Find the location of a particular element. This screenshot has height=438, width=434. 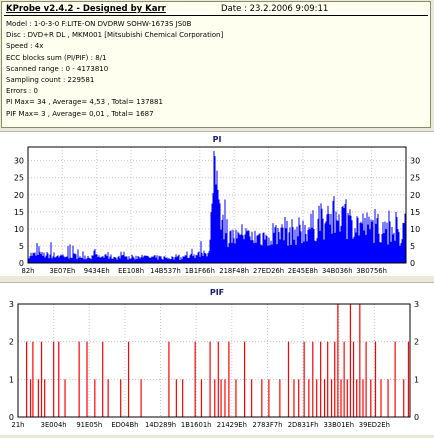

pif-x-tick: 21h is located at coordinates (18, 425).